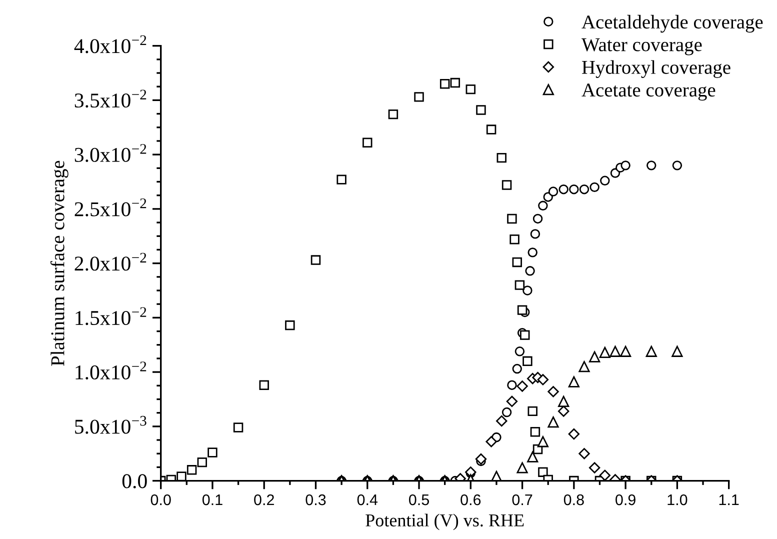 The height and width of the screenshot is (539, 777). I want to click on x-tick-label: 0.2, so click(264, 500).